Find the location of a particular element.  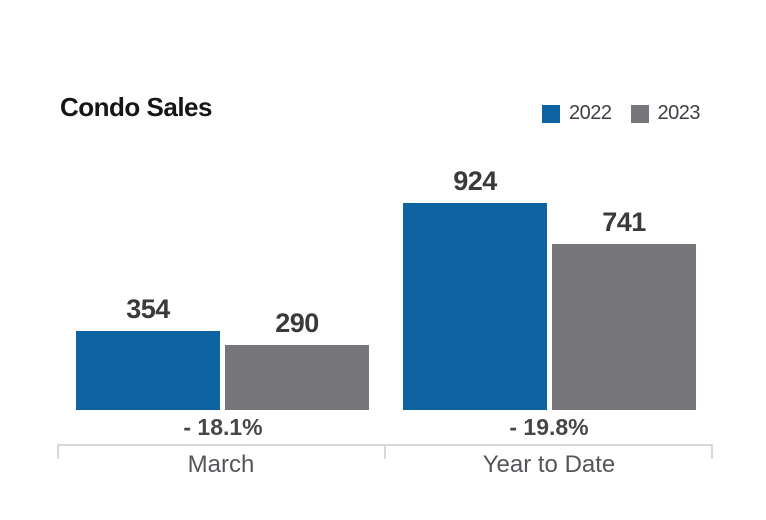

bar-march-2023 is located at coordinates (297, 377).